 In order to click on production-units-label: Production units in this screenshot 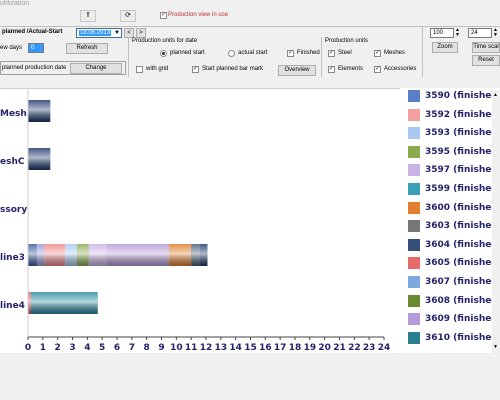, I will do `click(347, 41)`.